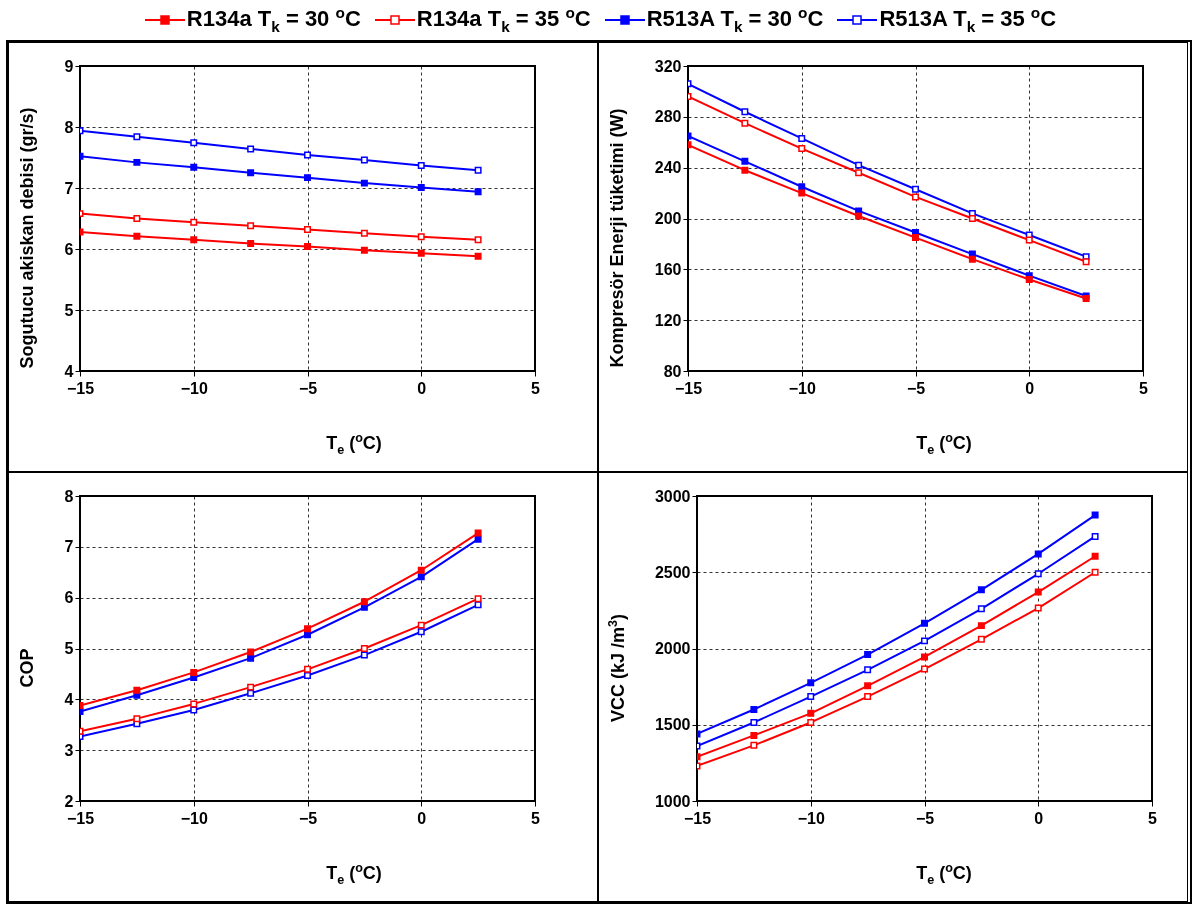 The image size is (1201, 910). Describe the element at coordinates (668, 117) in the screenshot. I see `y-tick-label: 280` at that location.